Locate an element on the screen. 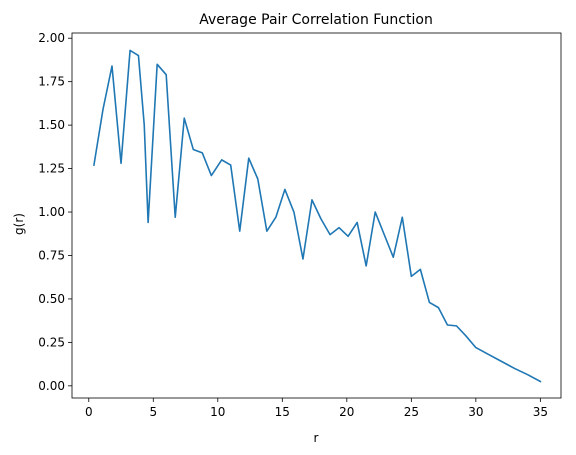 The image size is (576, 455). y-axis-label: g(r) is located at coordinates (19, 224).